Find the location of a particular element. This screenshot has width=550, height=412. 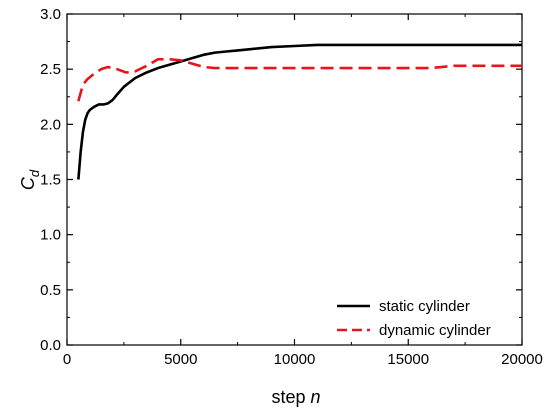

x-tick-label: 0 is located at coordinates (67, 359).